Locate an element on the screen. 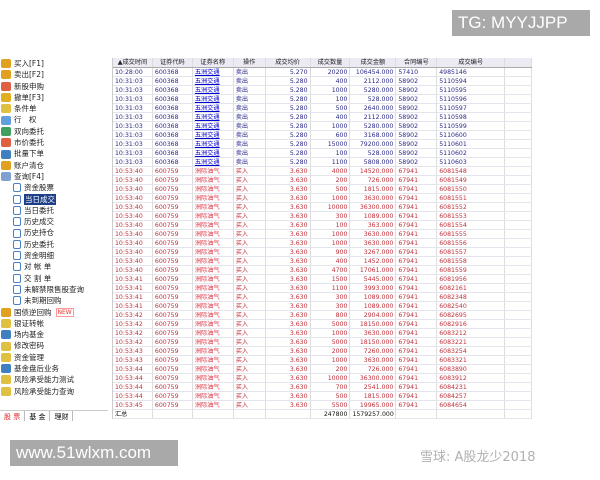 Image resolution: width=600 pixels, height=480 pixels. table-cell: 3.630 is located at coordinates (288, 360).